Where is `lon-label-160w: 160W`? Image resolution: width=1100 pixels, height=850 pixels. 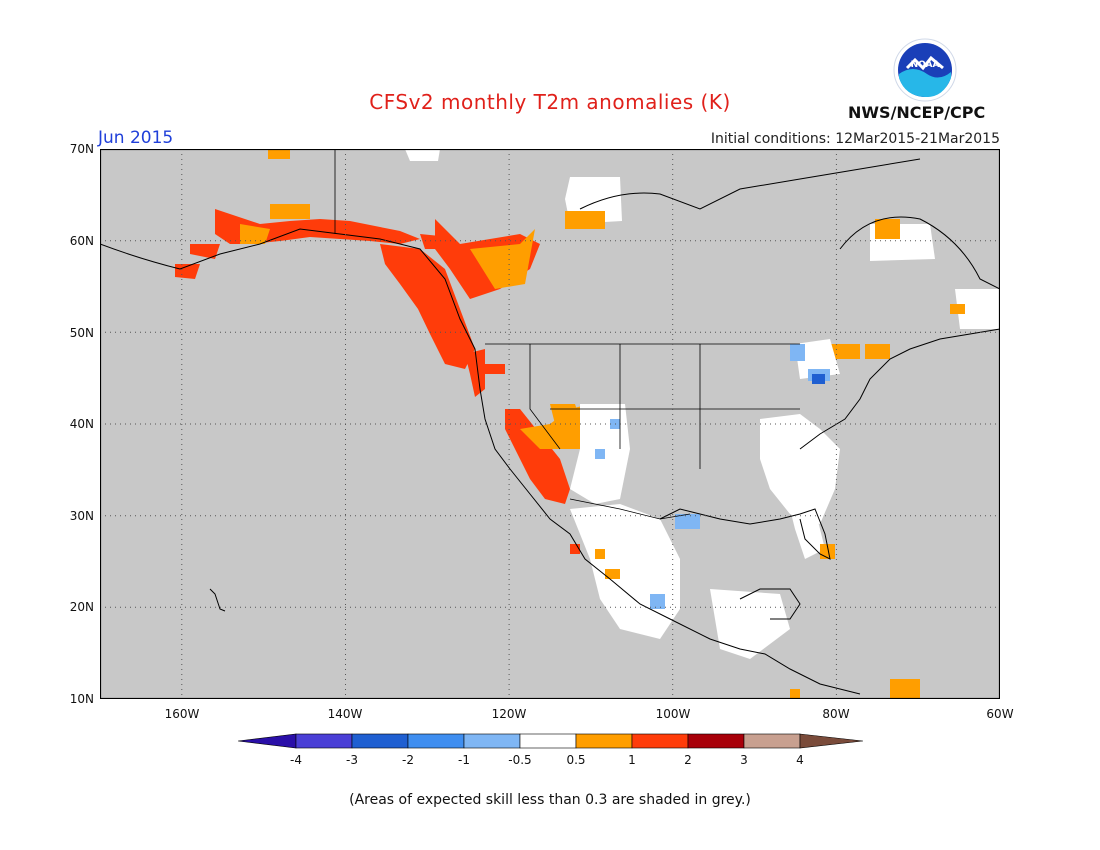
lon-label-160w: 160W is located at coordinates (182, 714).